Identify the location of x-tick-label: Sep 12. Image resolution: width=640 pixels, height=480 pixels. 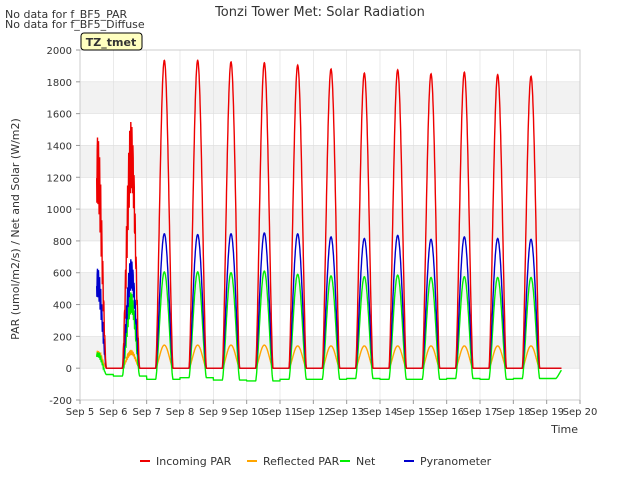
(313, 412).